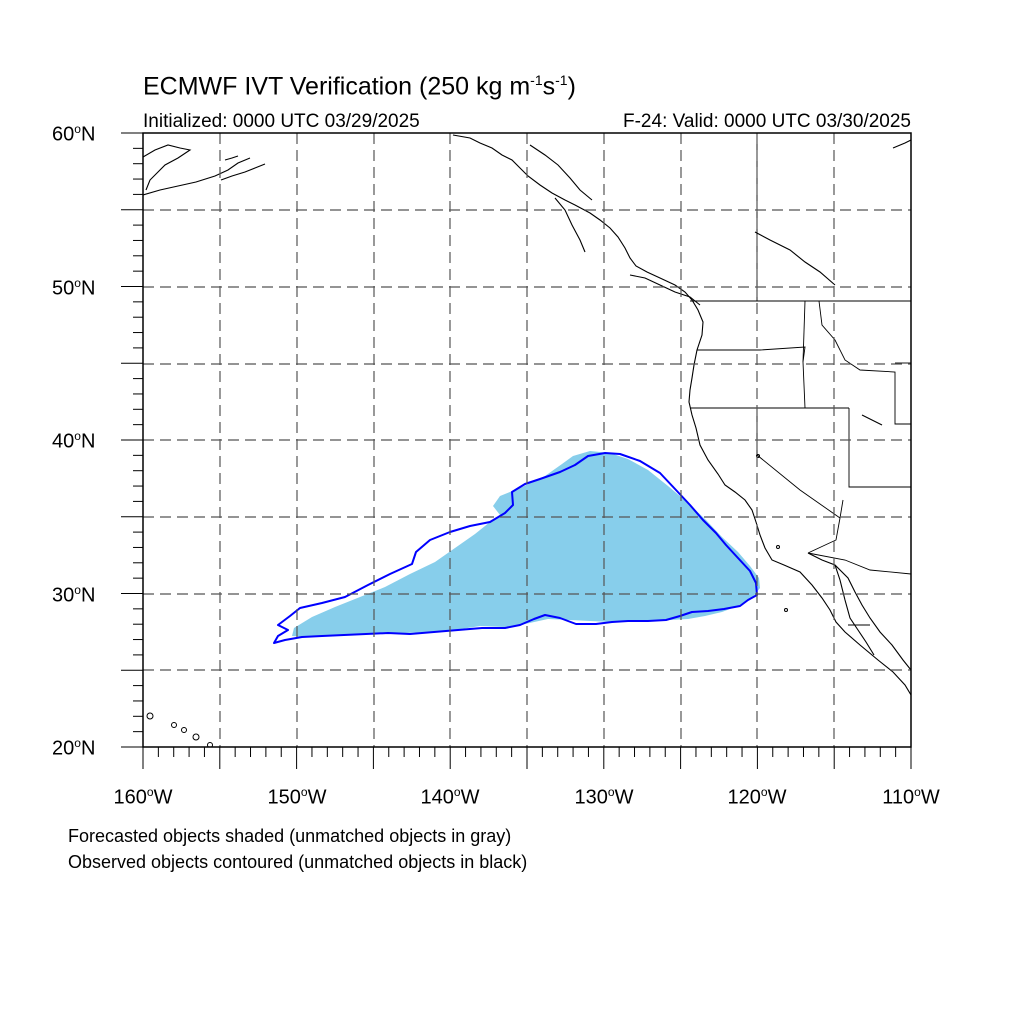 This screenshot has width=1024, height=1024. What do you see at coordinates (767, 121) in the screenshot?
I see `valid-time: F-24: Valid: 0000 UTC 03/30/2025` at bounding box center [767, 121].